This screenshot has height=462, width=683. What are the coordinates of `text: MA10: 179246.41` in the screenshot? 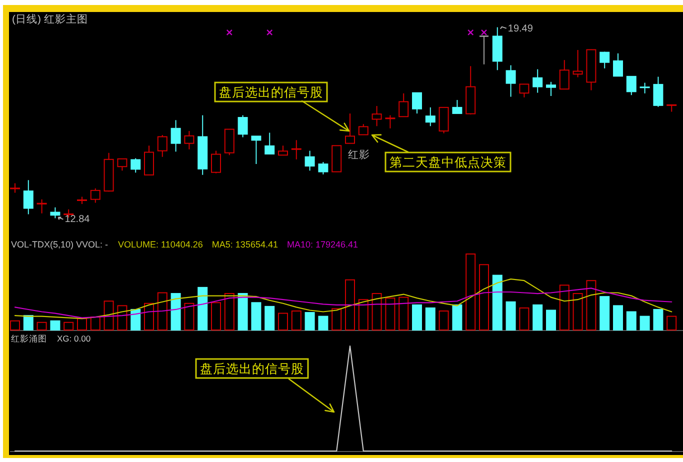 It's located at (322, 245).